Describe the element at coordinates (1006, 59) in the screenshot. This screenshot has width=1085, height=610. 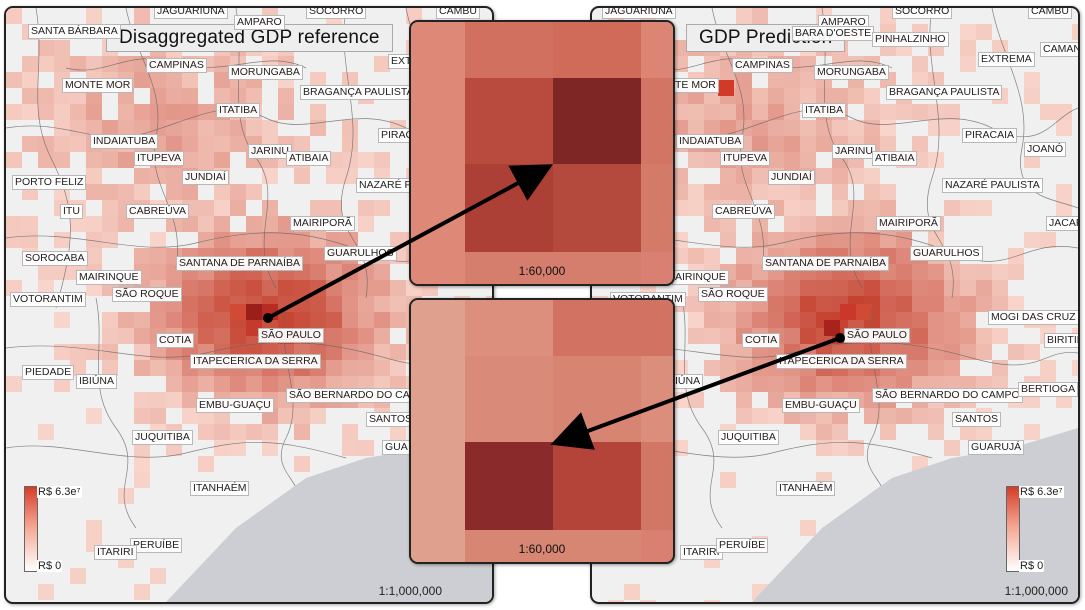
I see `city-label: EXTREMA` at that location.